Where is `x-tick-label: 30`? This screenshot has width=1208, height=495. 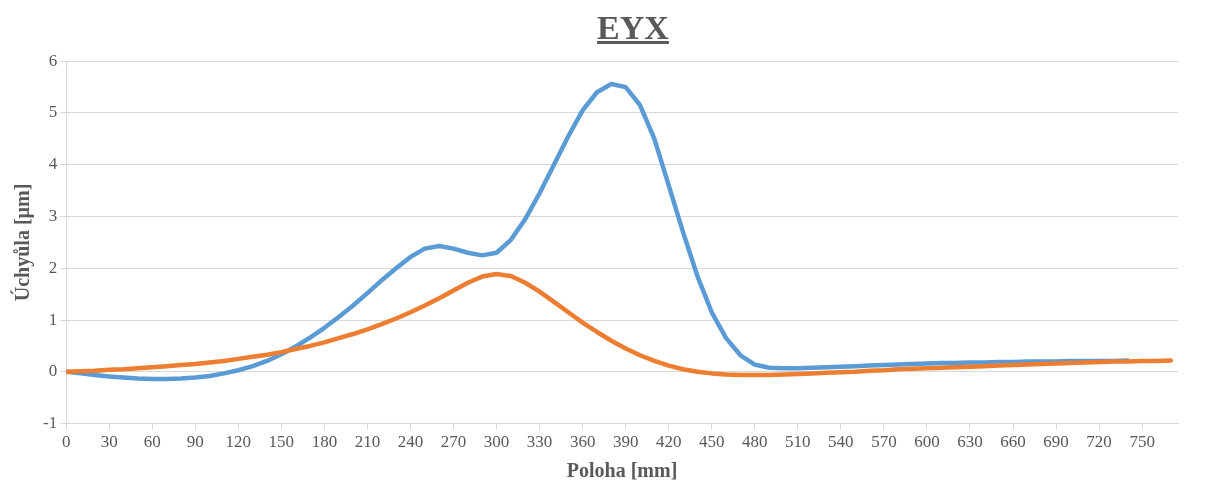
x-tick-label: 30 is located at coordinates (109, 442).